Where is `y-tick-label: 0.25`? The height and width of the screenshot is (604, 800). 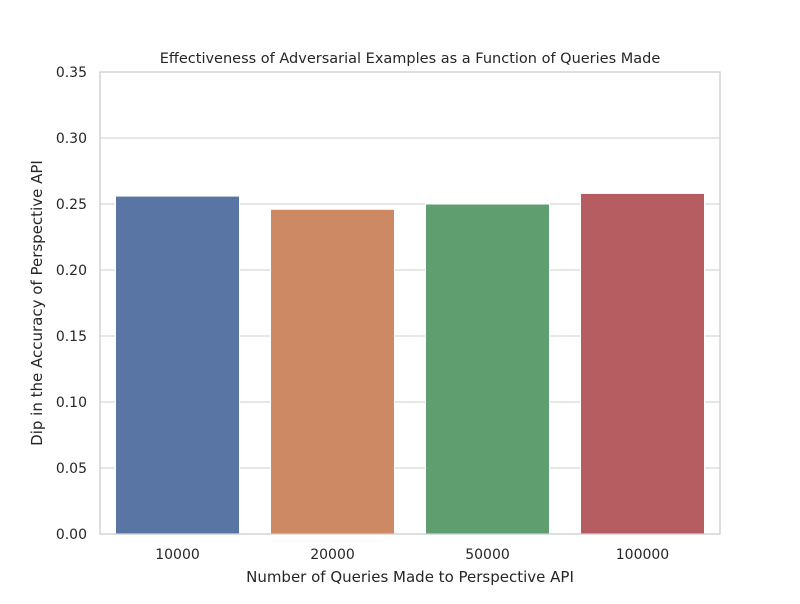 y-tick-label: 0.25 is located at coordinates (71, 205).